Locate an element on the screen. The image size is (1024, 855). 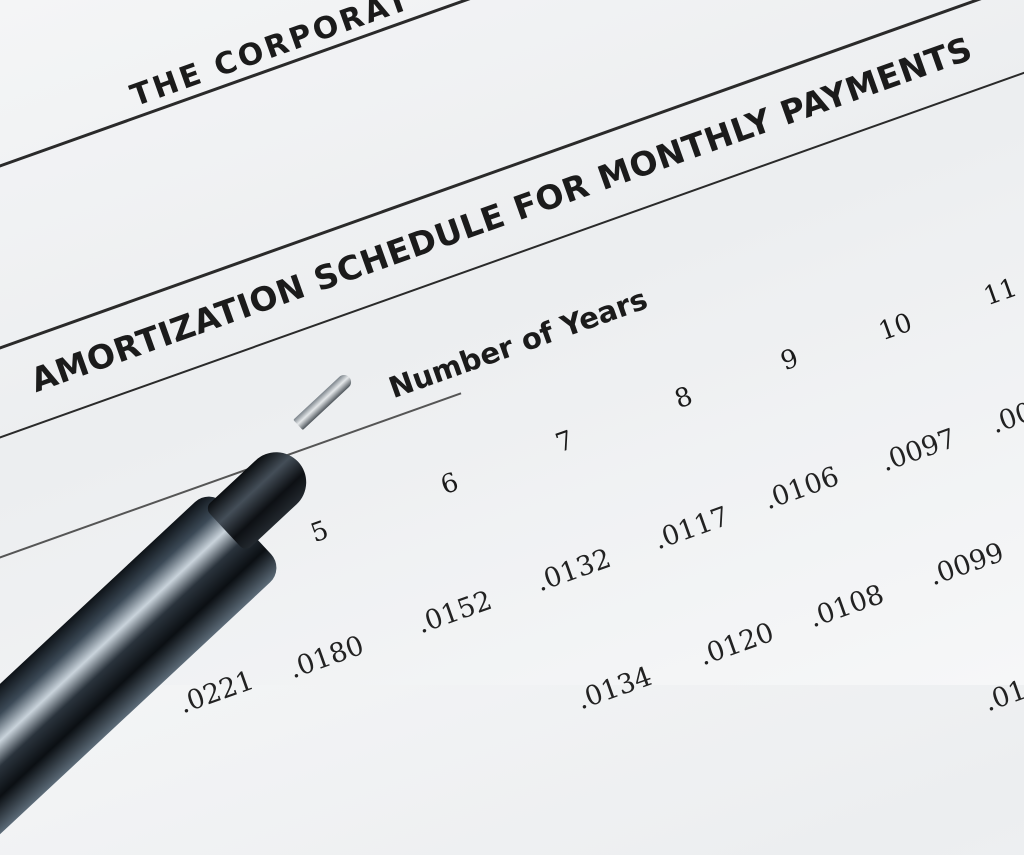
header-fragment: THE CORPORAT is located at coordinates (271, 57).